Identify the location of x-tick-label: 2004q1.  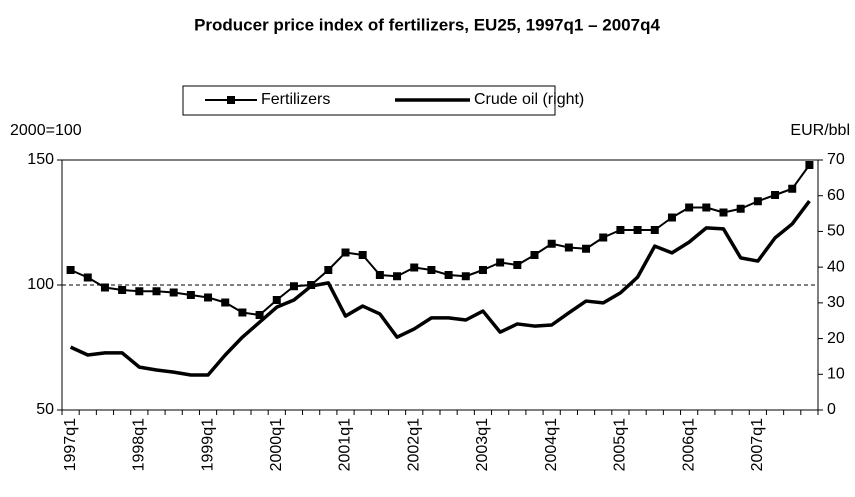
(551, 444).